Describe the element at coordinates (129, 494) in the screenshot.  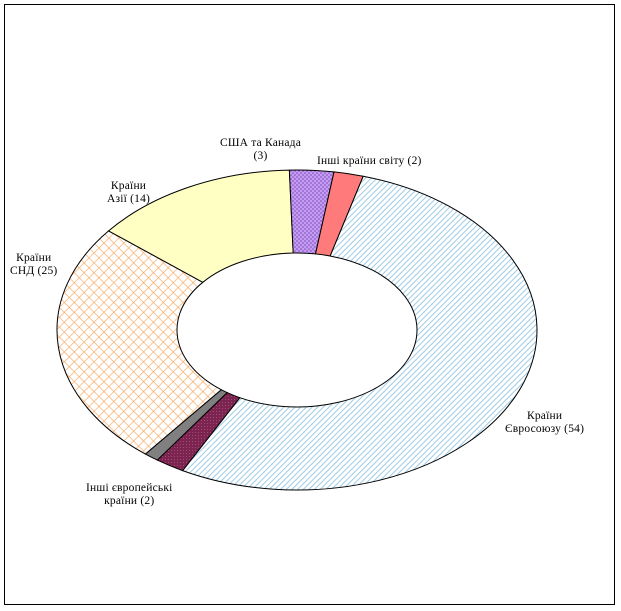
I see `label-other-europe: Інші європейські країни (2)` at that location.